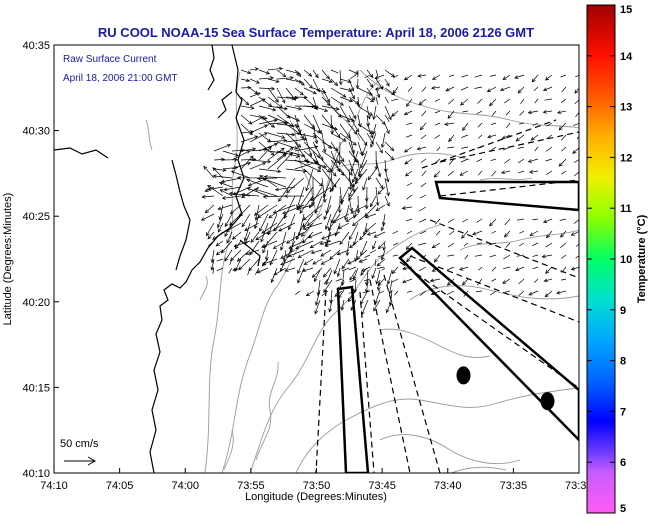 This screenshot has height=519, width=651. I want to click on colorbar-tick-label: 13, so click(626, 108).